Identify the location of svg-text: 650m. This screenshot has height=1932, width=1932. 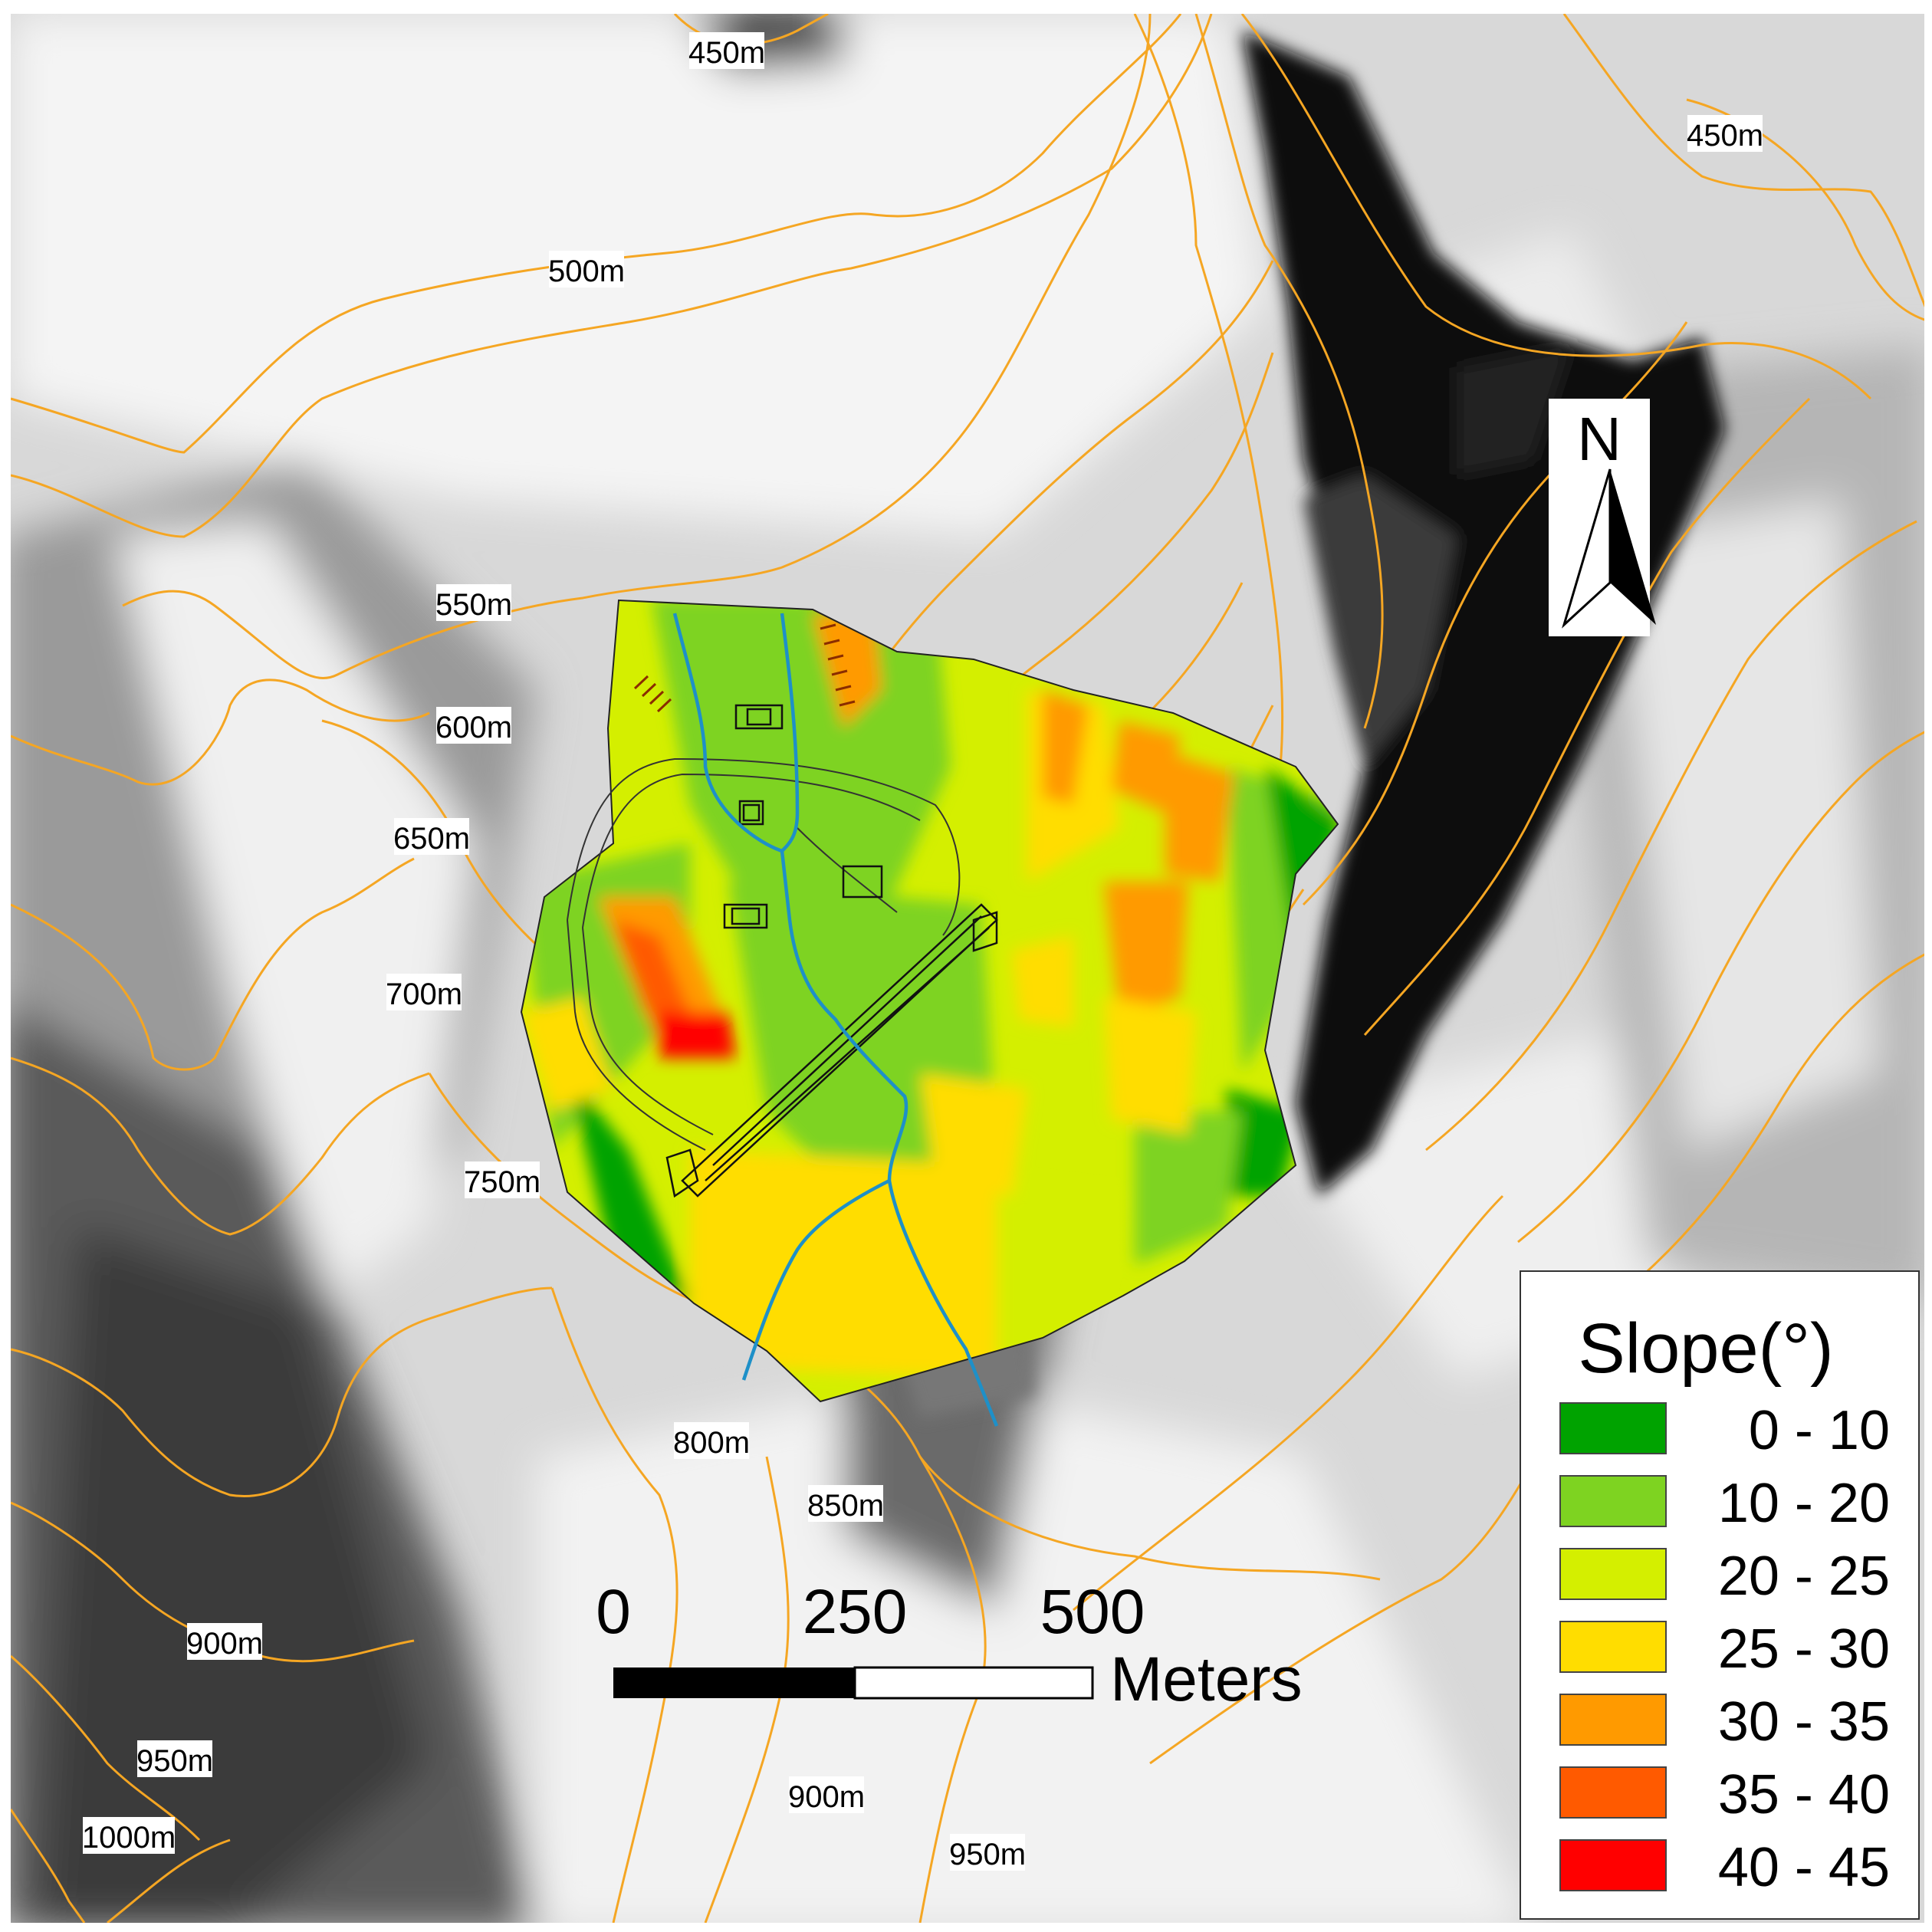
(432, 839).